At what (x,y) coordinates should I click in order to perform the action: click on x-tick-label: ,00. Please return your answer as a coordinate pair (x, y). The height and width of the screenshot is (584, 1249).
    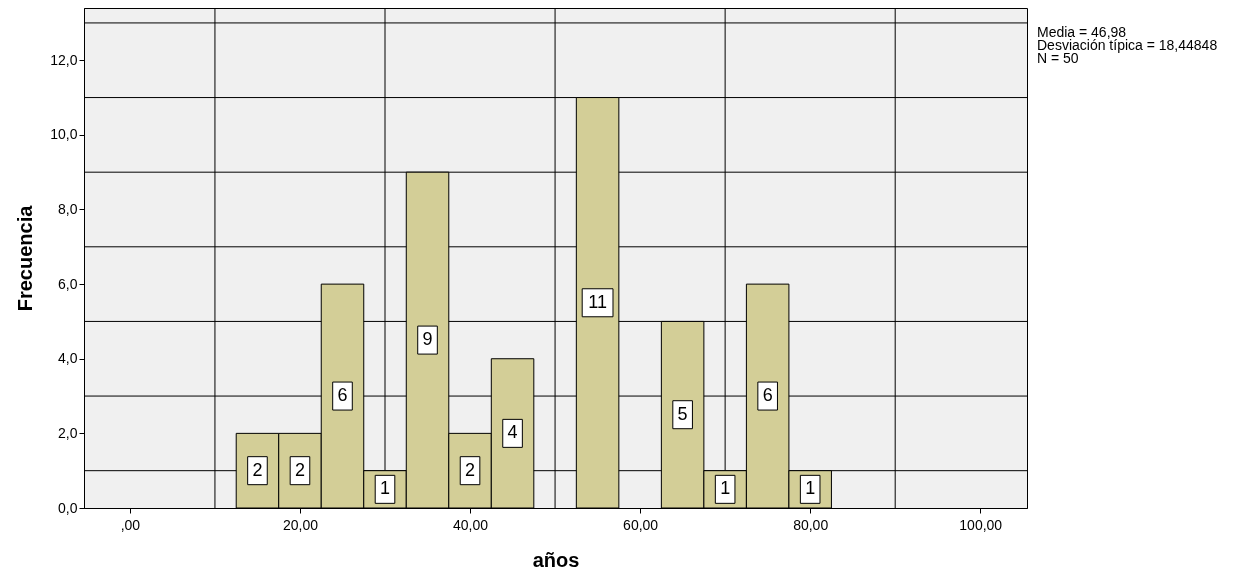
    Looking at the image, I should click on (130, 524).